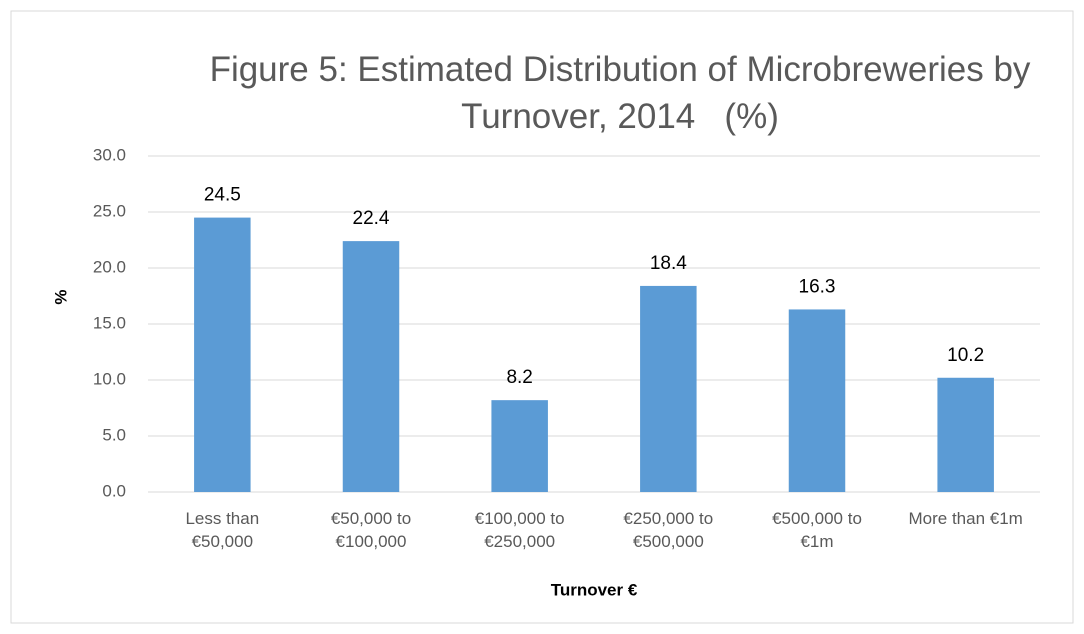 Image resolution: width=1084 pixels, height=634 pixels. Describe the element at coordinates (109, 210) in the screenshot. I see `y-tick-label: 25.0` at that location.